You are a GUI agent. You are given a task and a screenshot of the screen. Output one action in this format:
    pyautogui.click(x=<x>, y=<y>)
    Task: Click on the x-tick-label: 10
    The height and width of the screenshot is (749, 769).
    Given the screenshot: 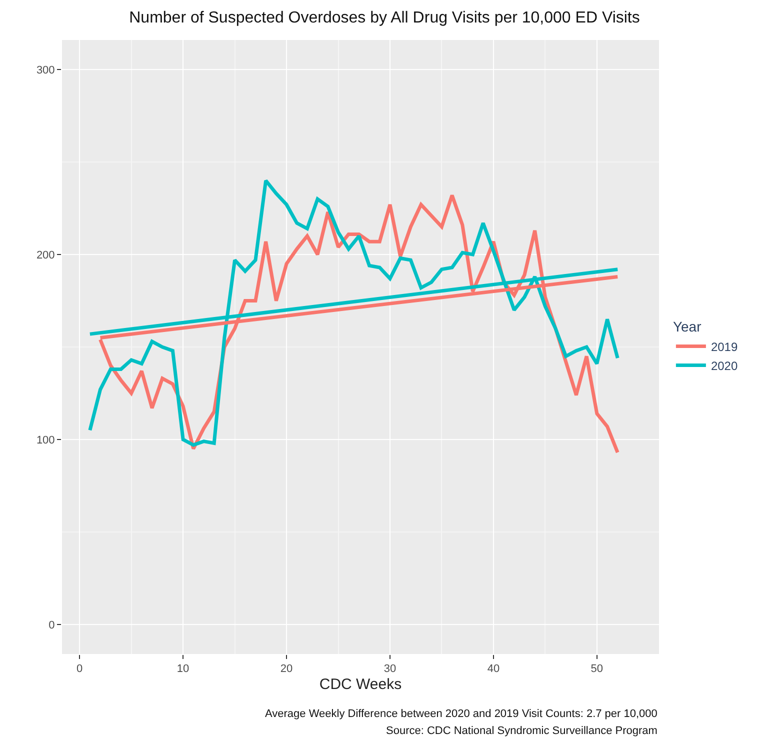 What is the action you would take?
    pyautogui.click(x=183, y=669)
    